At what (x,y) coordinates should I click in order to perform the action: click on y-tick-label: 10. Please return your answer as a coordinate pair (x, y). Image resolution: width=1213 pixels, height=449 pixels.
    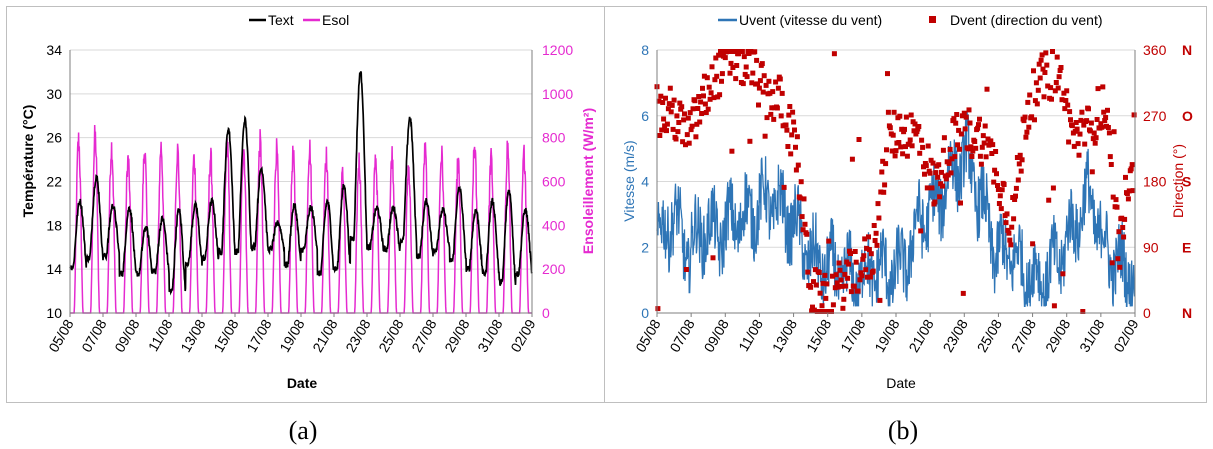
    Looking at the image, I should click on (54, 313).